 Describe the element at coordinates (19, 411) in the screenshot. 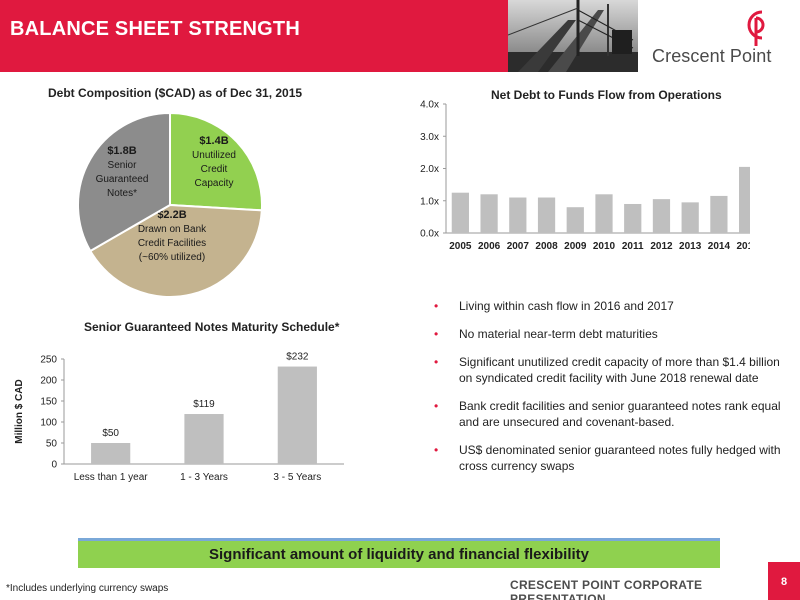

I see `y-axis-label: Million $ CAD` at that location.